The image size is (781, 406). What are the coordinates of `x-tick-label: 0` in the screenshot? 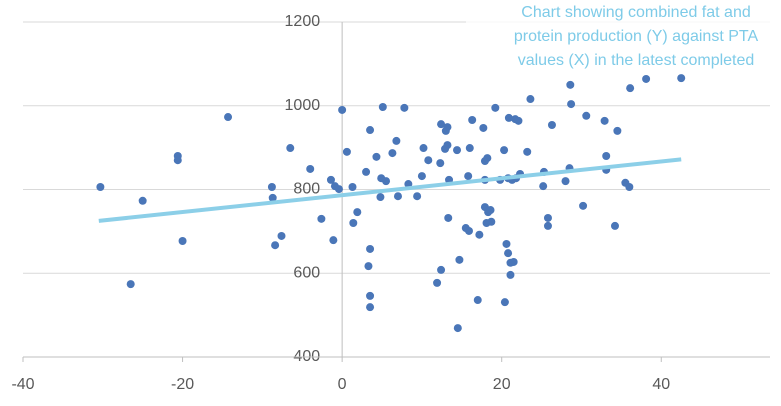 It's located at (342, 384).